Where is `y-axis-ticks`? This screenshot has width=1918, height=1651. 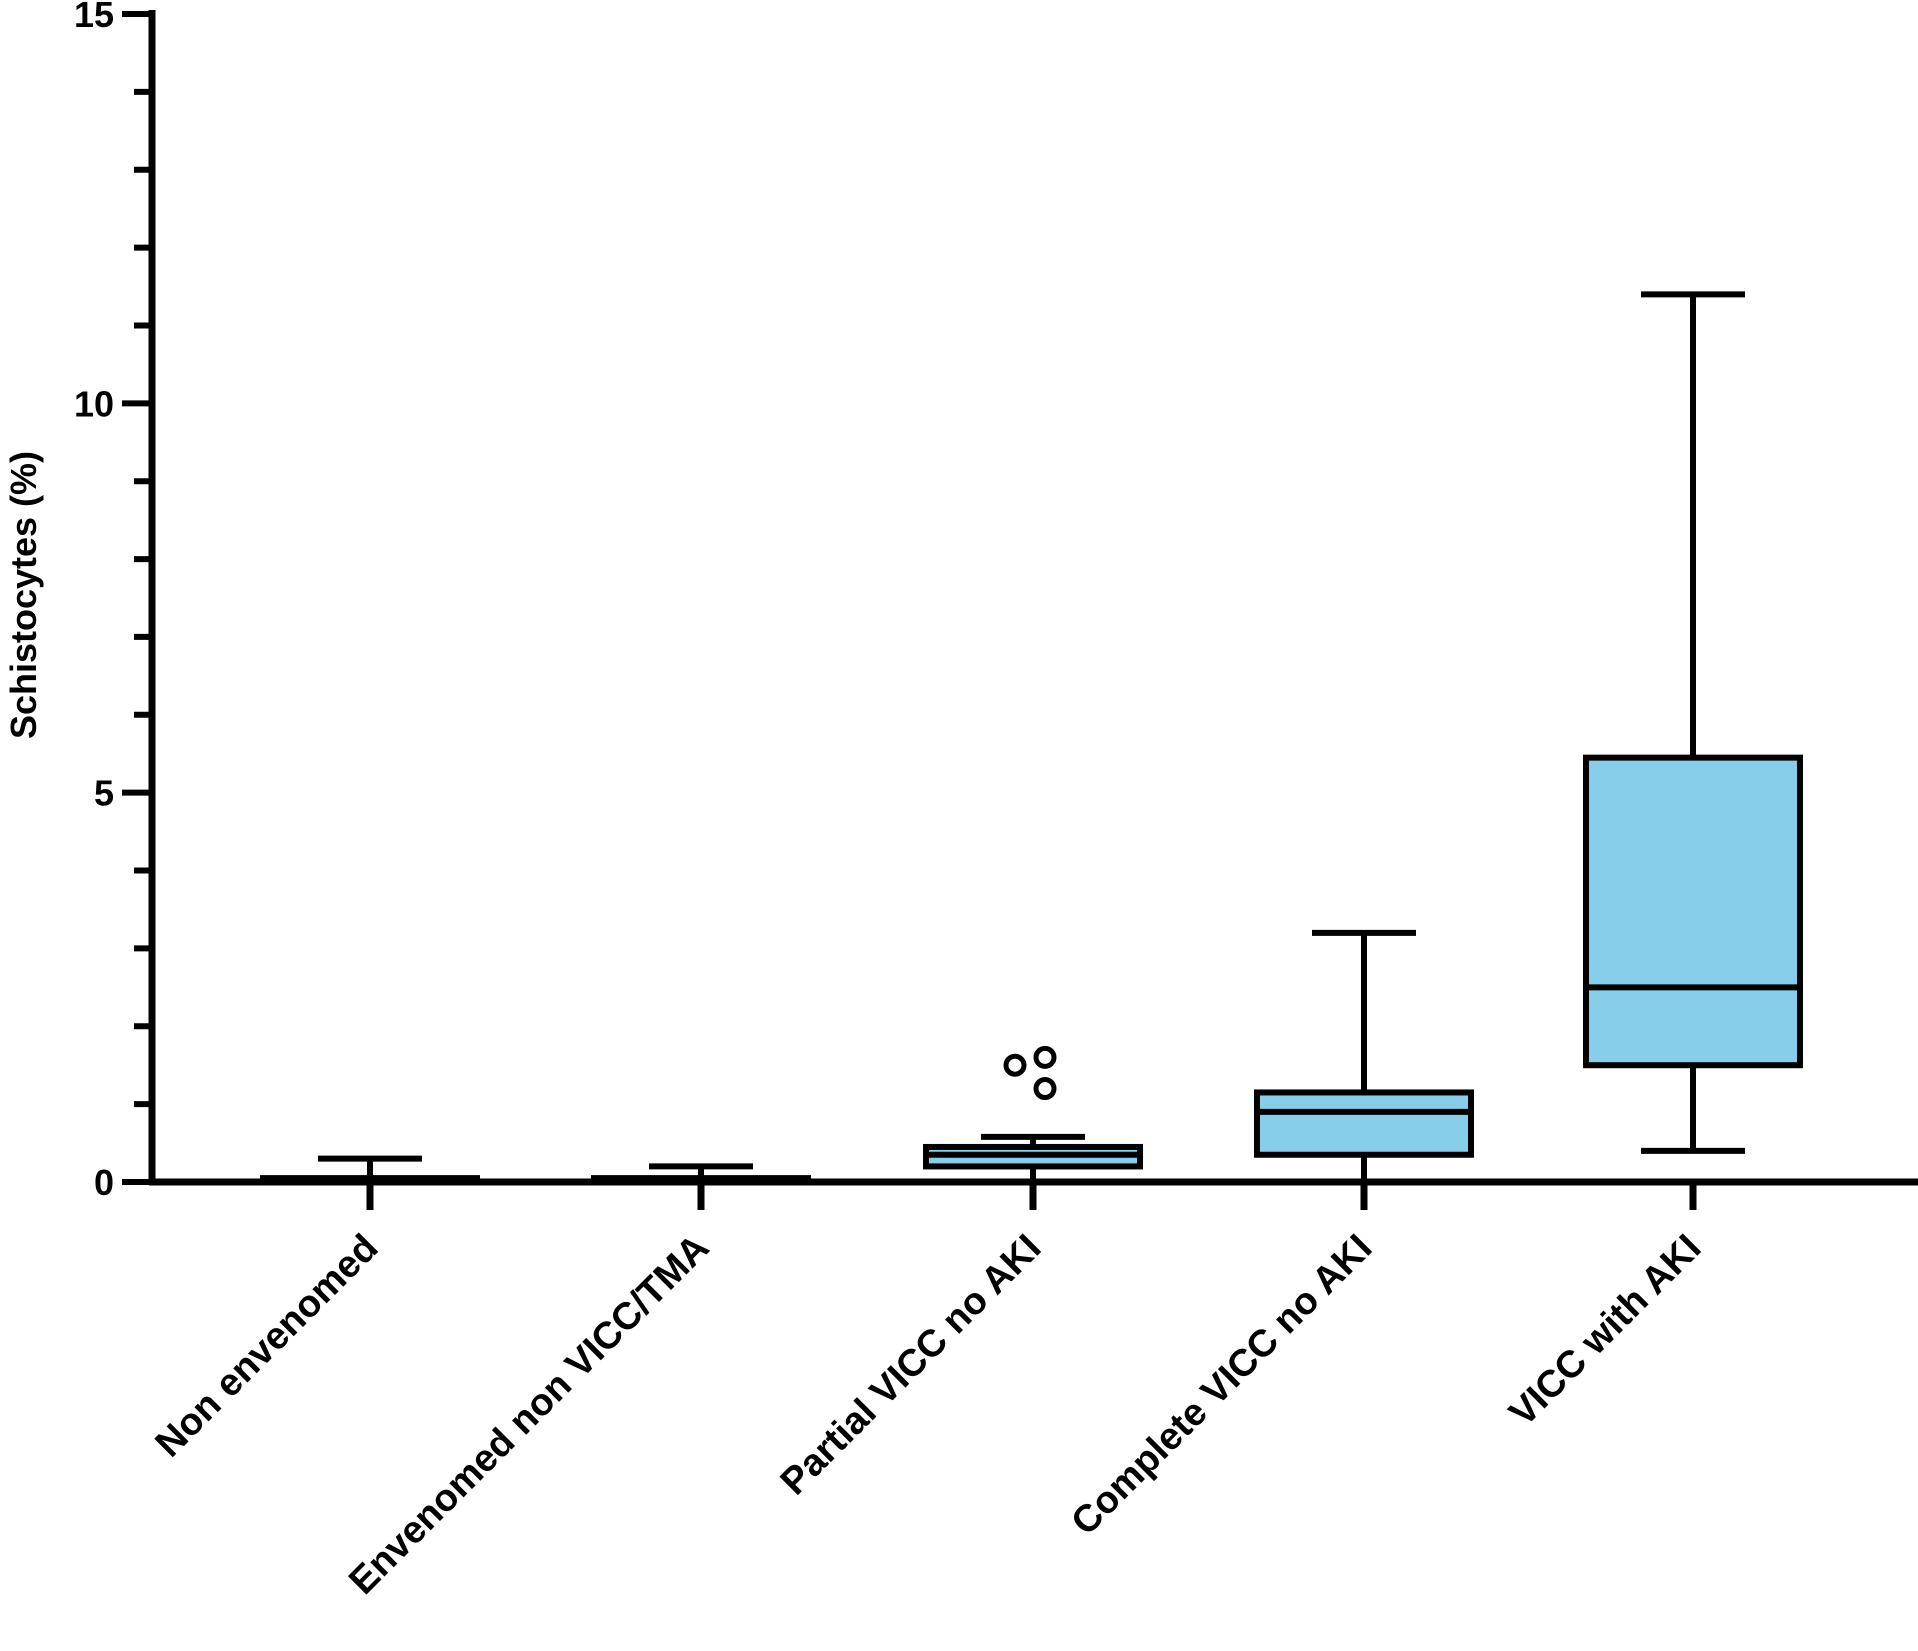
y-axis-ticks is located at coordinates (137, 598).